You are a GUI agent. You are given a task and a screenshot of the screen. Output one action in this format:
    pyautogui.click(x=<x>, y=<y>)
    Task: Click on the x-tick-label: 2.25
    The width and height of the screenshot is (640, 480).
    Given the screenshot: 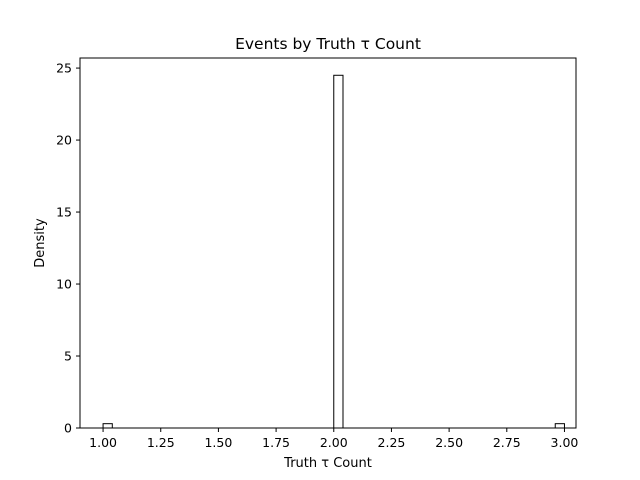 What is the action you would take?
    pyautogui.click(x=392, y=442)
    